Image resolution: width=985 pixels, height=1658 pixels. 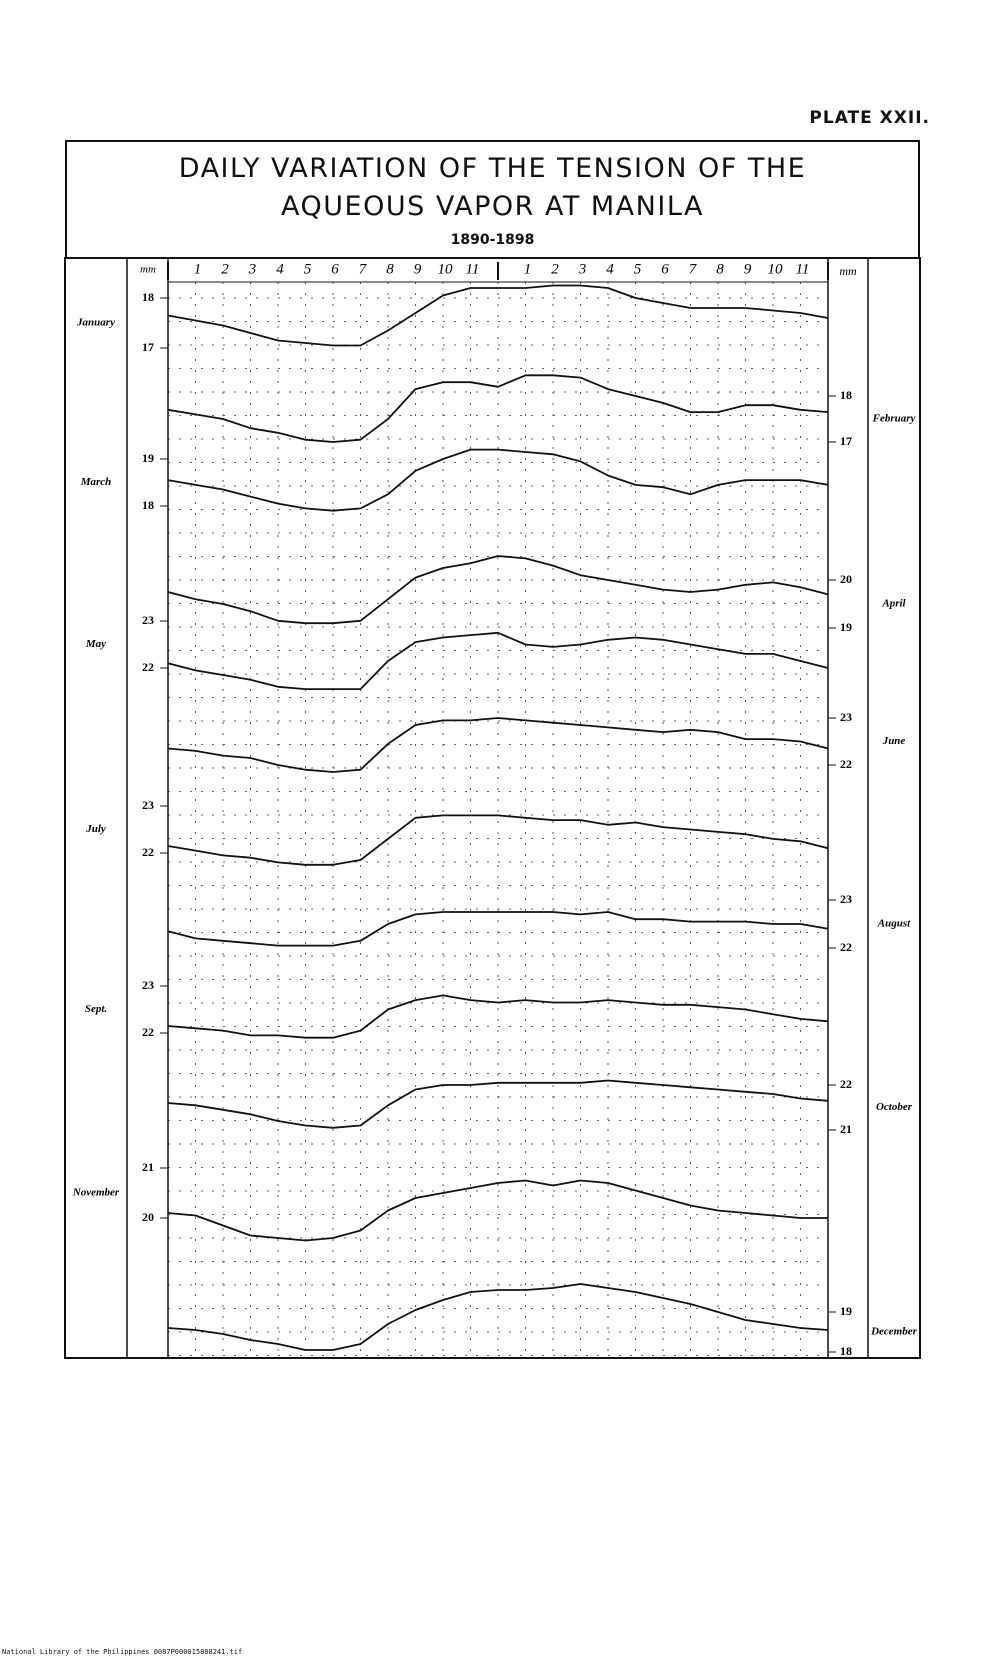 I want to click on series-label: March, so click(x=96, y=482).